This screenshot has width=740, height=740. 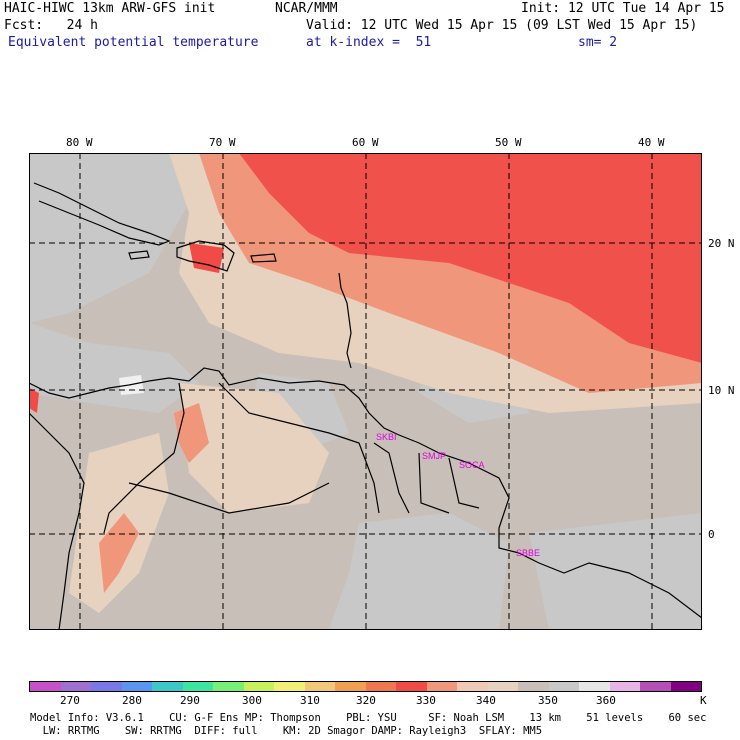 I want to click on lat-label: 10 N, so click(x=721, y=390).